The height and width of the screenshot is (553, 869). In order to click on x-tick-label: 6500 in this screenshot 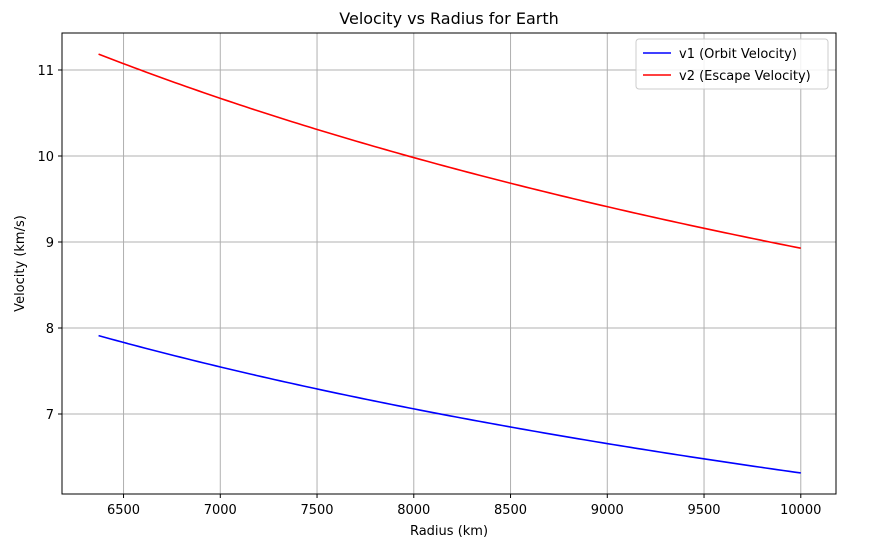, I will do `click(123, 510)`.